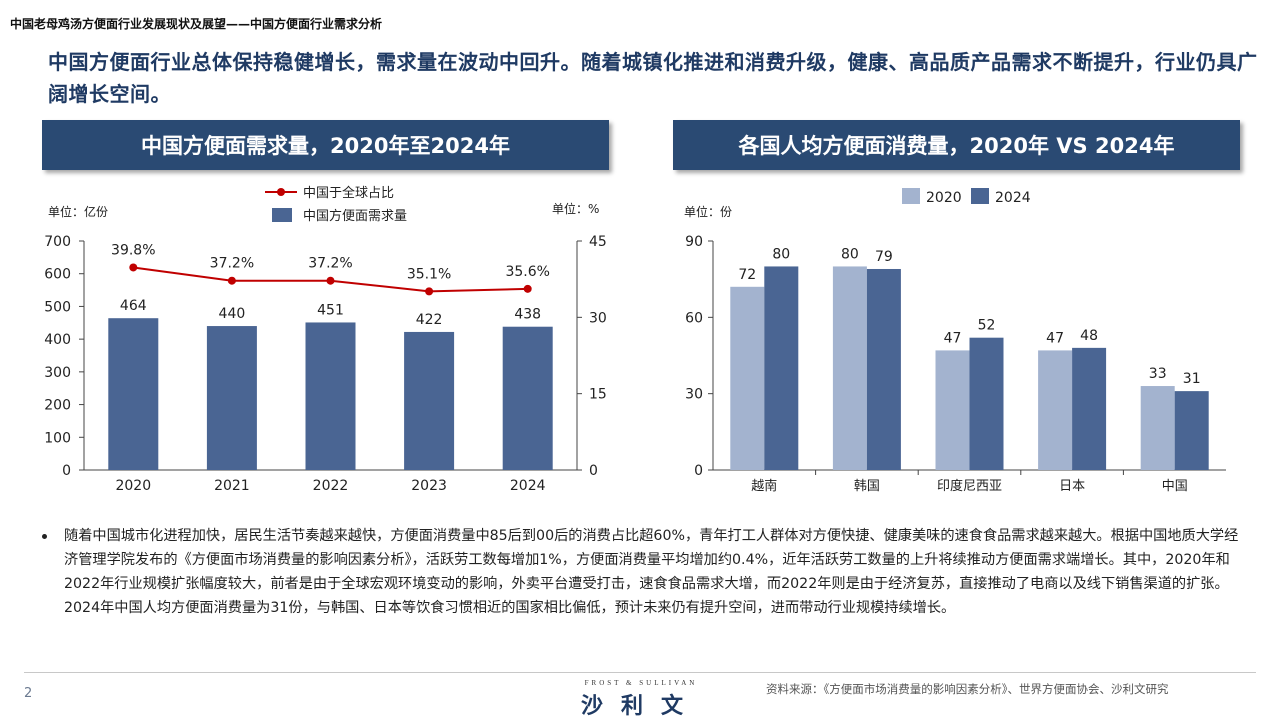 This screenshot has width=1280, height=720. Describe the element at coordinates (980, 196) in the screenshot. I see `legend-swatch-2024` at that location.